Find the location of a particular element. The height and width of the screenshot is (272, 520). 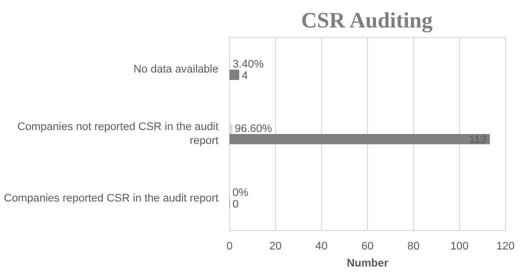

chart-title: CSR Auditing is located at coordinates (367, 20).